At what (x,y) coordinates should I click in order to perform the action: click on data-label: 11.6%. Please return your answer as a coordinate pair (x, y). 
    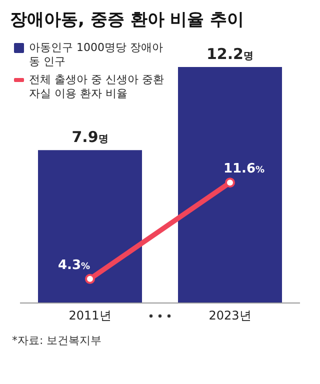
    Looking at the image, I should click on (244, 169).